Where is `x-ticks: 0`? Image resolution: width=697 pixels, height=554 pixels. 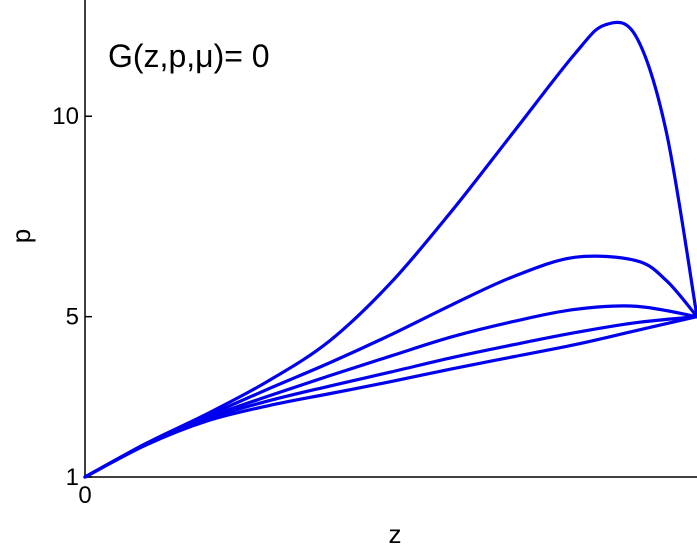 x-ticks: 0 is located at coordinates (84, 495).